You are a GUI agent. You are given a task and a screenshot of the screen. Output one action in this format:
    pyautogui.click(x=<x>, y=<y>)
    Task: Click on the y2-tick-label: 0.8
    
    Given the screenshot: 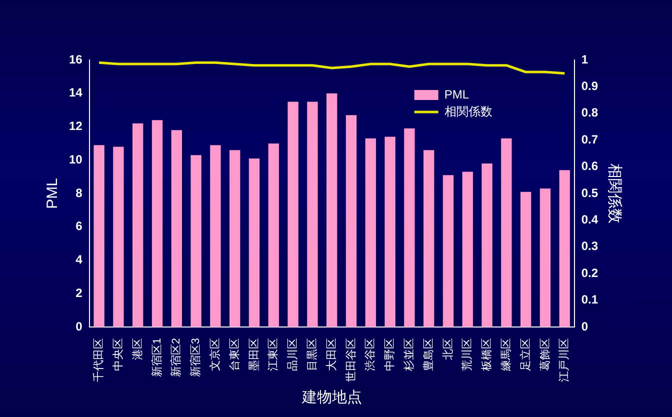 What is the action you would take?
    pyautogui.click(x=589, y=113)
    